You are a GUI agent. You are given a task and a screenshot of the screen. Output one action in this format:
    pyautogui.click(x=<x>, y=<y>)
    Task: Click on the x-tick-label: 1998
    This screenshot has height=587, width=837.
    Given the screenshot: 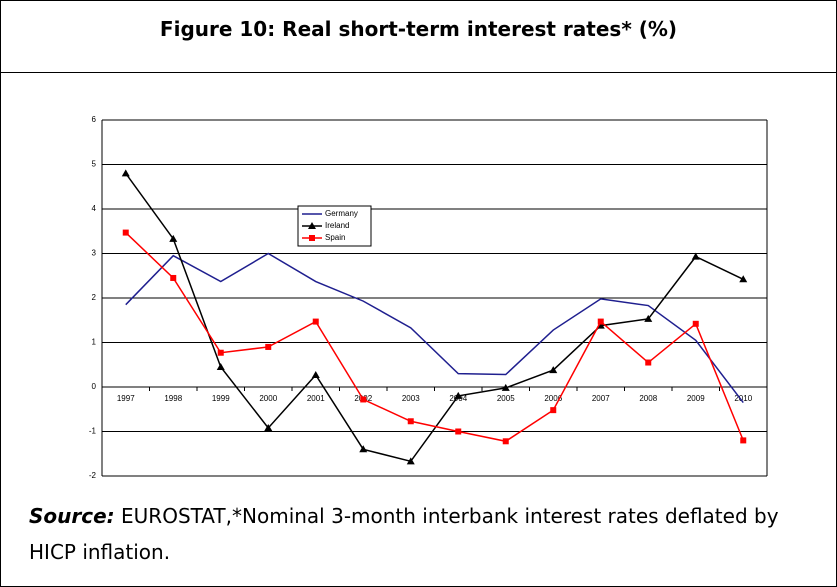 What is the action you would take?
    pyautogui.click(x=173, y=398)
    